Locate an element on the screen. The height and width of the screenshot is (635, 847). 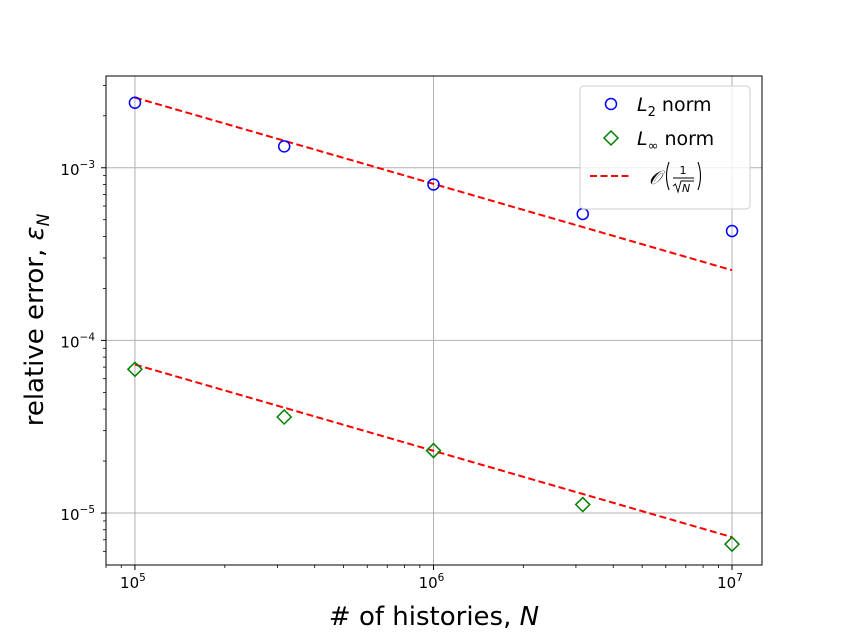
x-tick-label: 10⁵ is located at coordinates (133, 582).